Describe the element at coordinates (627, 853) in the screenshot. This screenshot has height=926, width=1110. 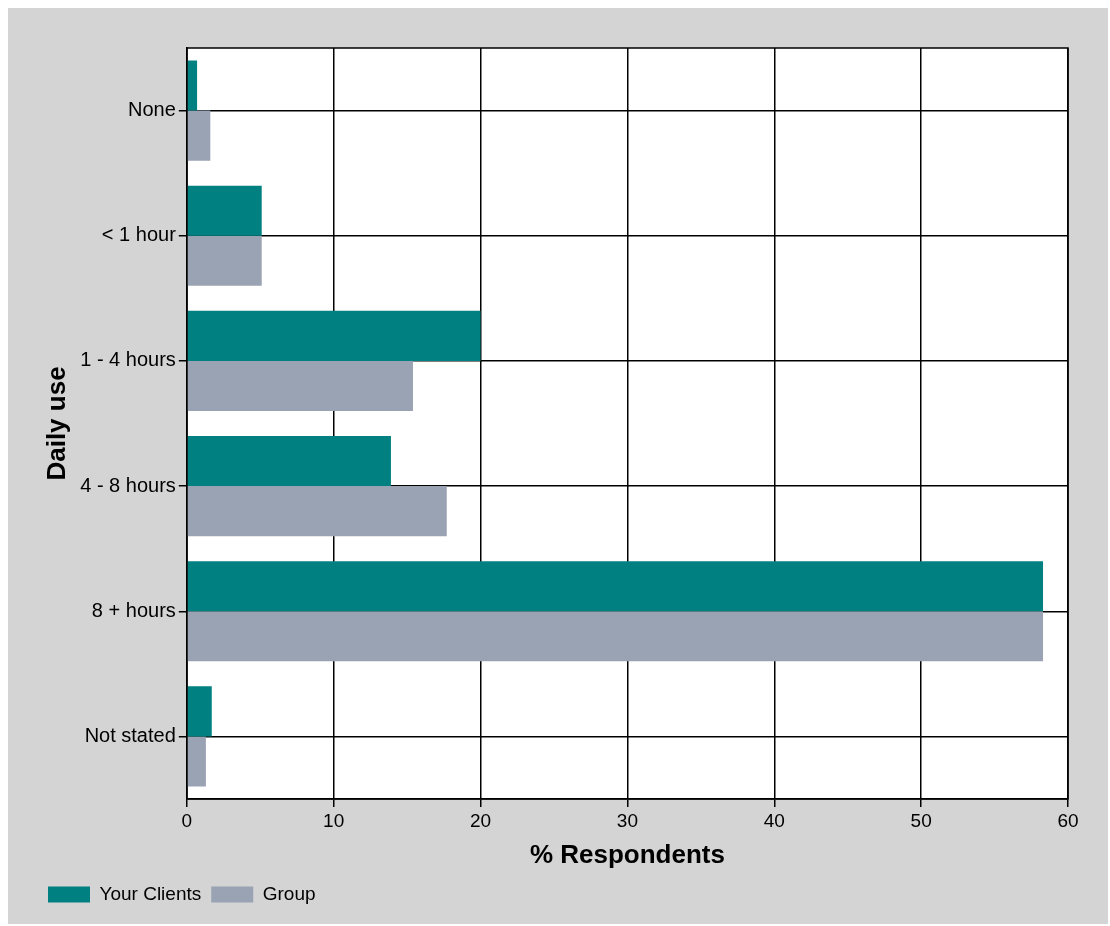
I see `x-axis-title: % Respondents` at that location.